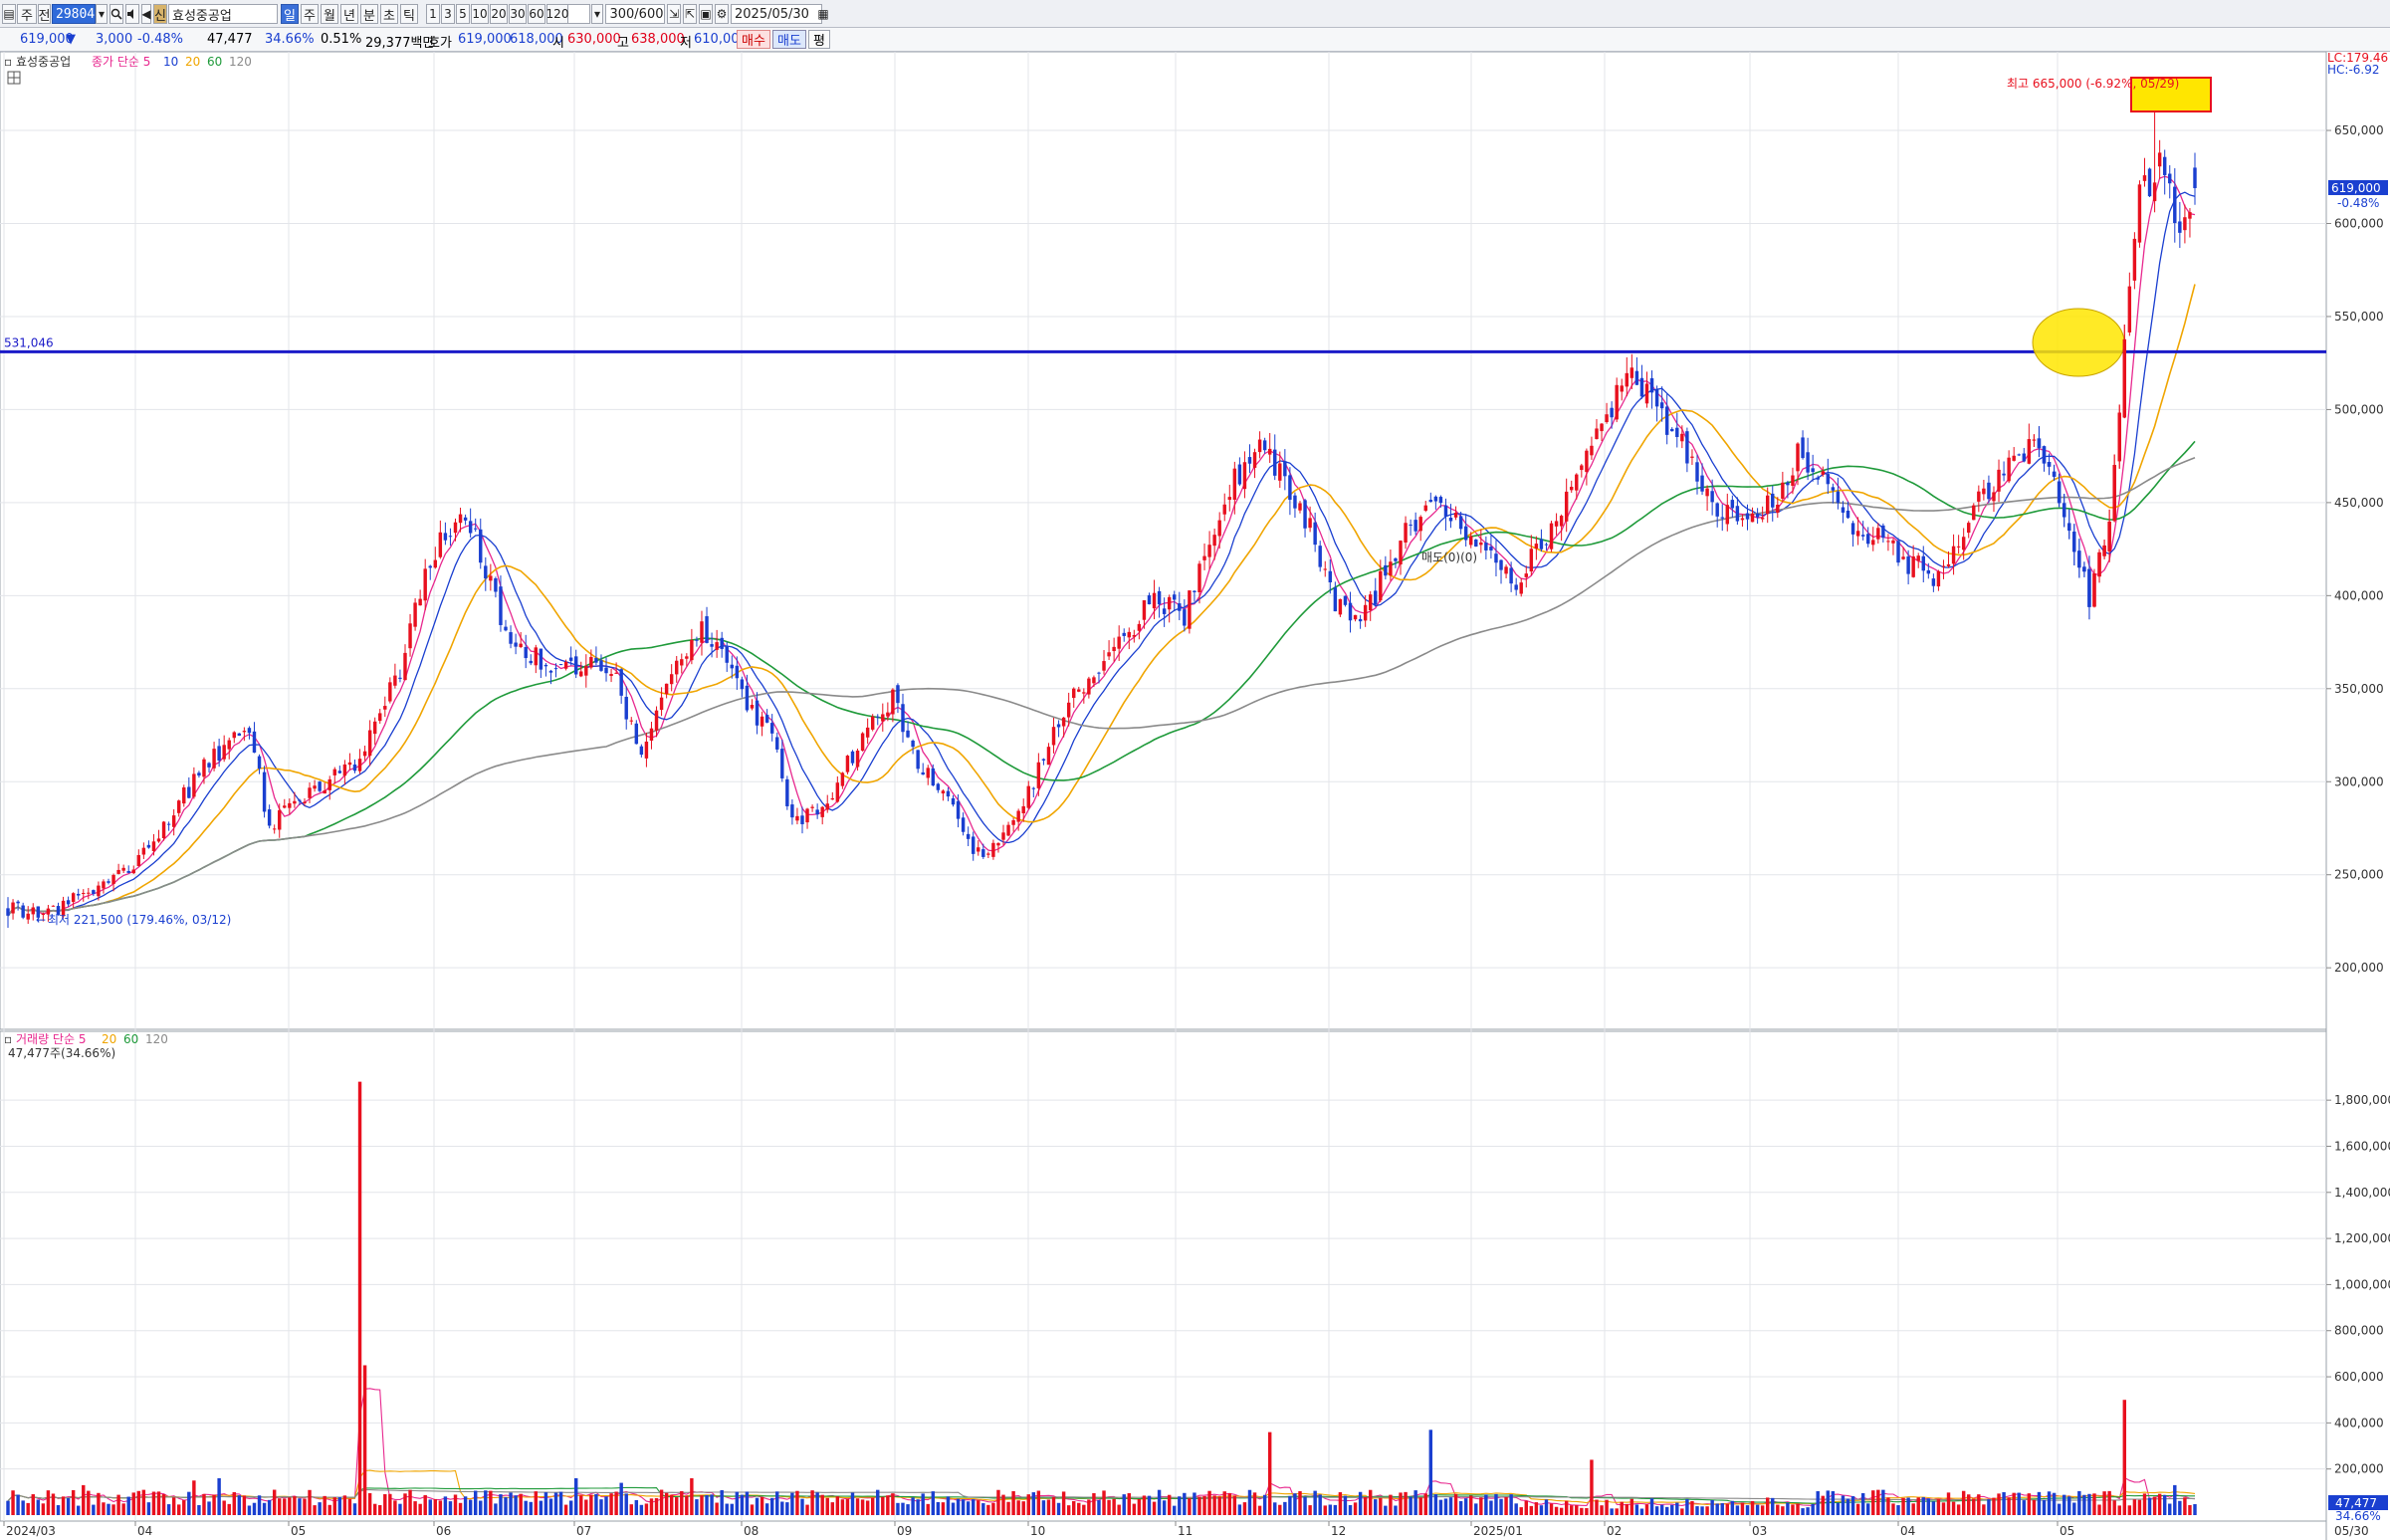  I want to click on interval-button-120: 120, so click(557, 14).